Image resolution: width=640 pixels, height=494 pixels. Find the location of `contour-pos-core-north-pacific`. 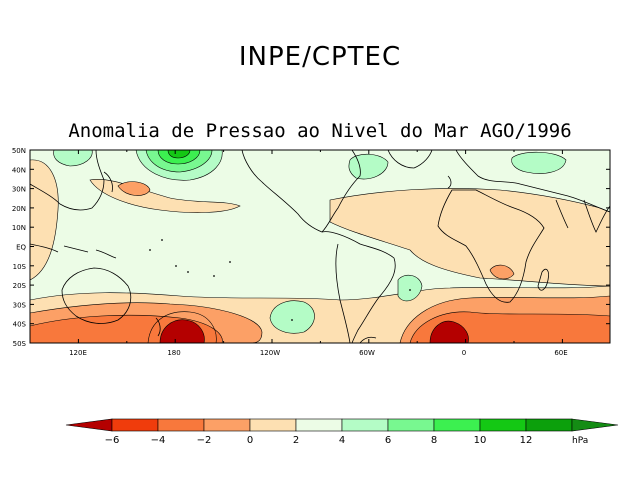

contour-pos-core-north-pacific is located at coordinates (179, 154).